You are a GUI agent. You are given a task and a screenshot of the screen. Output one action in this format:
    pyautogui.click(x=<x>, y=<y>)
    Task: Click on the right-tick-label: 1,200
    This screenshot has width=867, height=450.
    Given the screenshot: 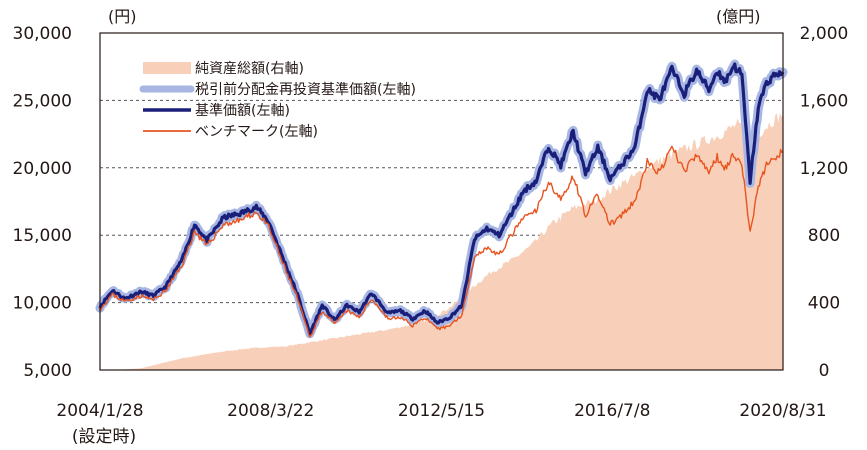 What is the action you would take?
    pyautogui.click(x=824, y=169)
    